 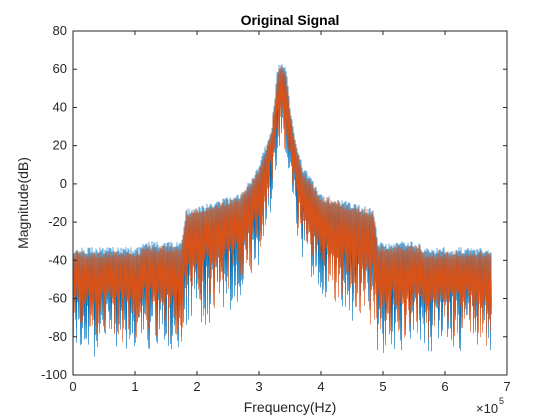 What do you see at coordinates (63, 183) in the screenshot?
I see `y-tick-label: 0` at bounding box center [63, 183].